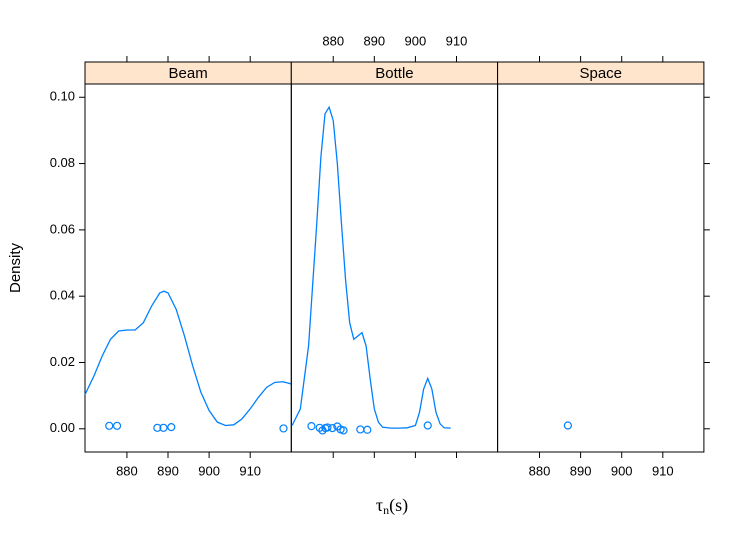 The image size is (747, 534). Describe the element at coordinates (600, 73) in the screenshot. I see `panel-title: Space` at that location.